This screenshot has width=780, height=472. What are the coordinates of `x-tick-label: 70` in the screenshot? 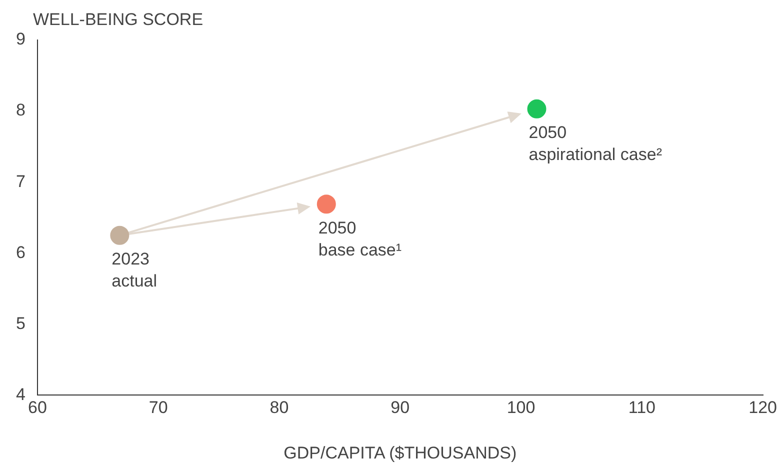 It's located at (158, 408).